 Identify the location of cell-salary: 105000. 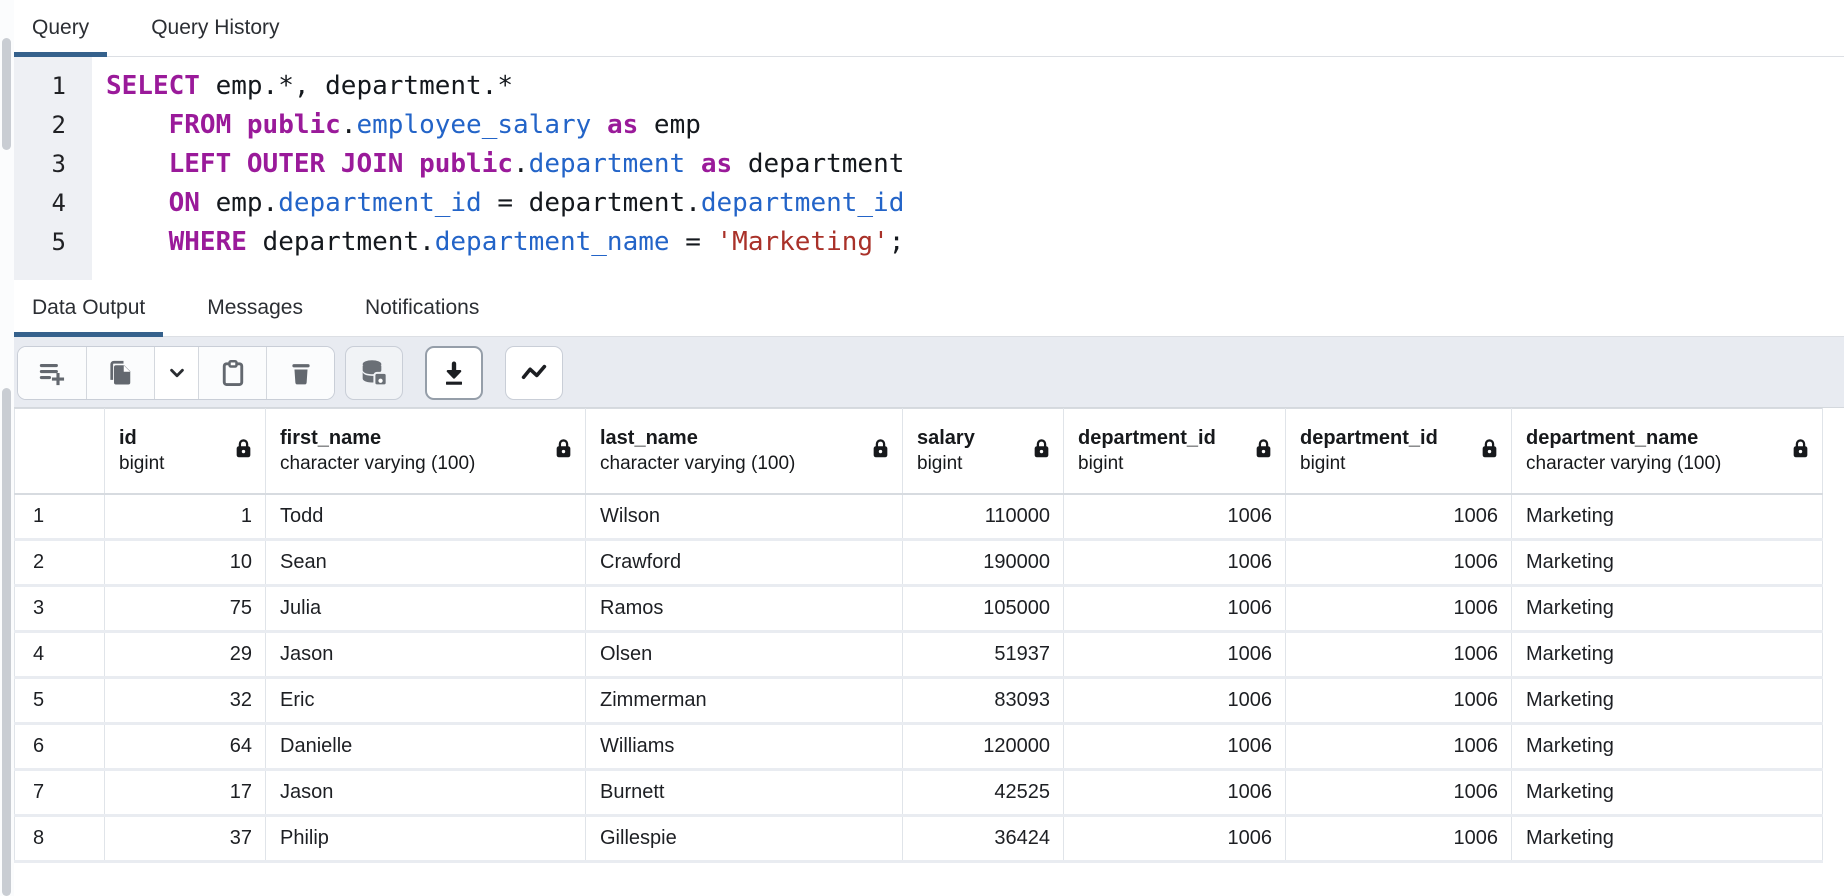
(983, 609).